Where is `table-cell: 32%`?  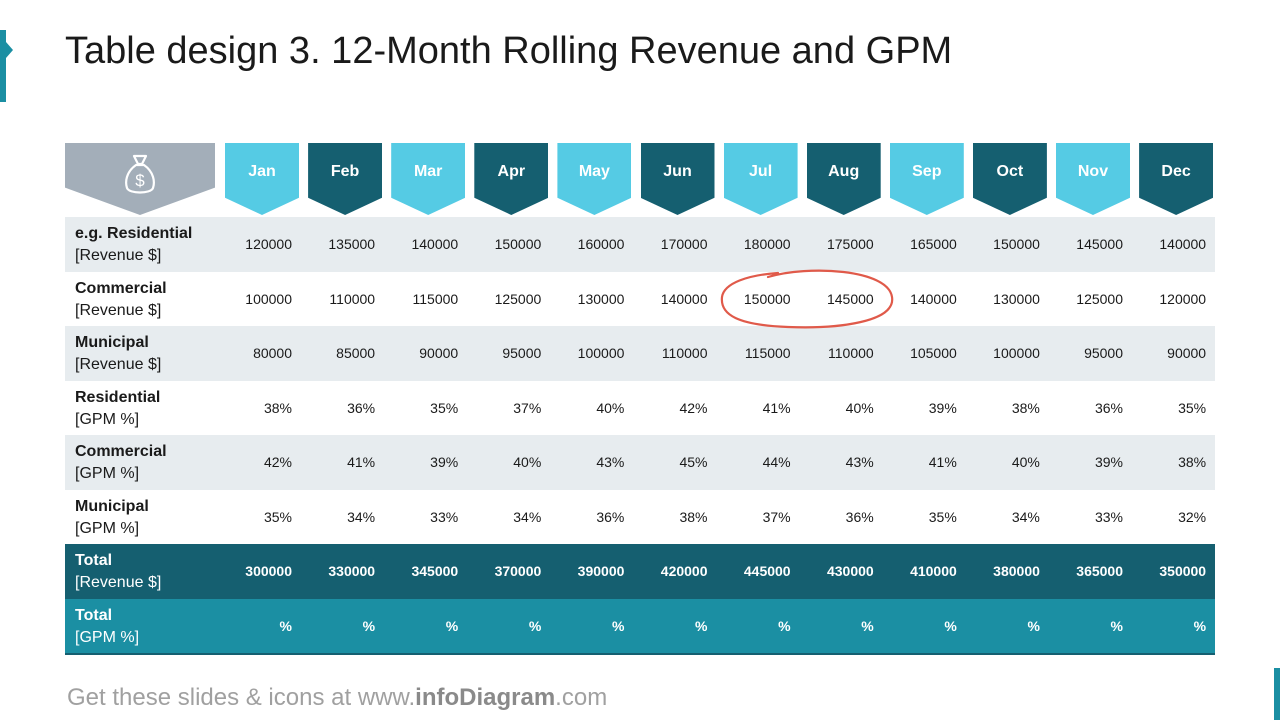
table-cell: 32% is located at coordinates (1192, 516).